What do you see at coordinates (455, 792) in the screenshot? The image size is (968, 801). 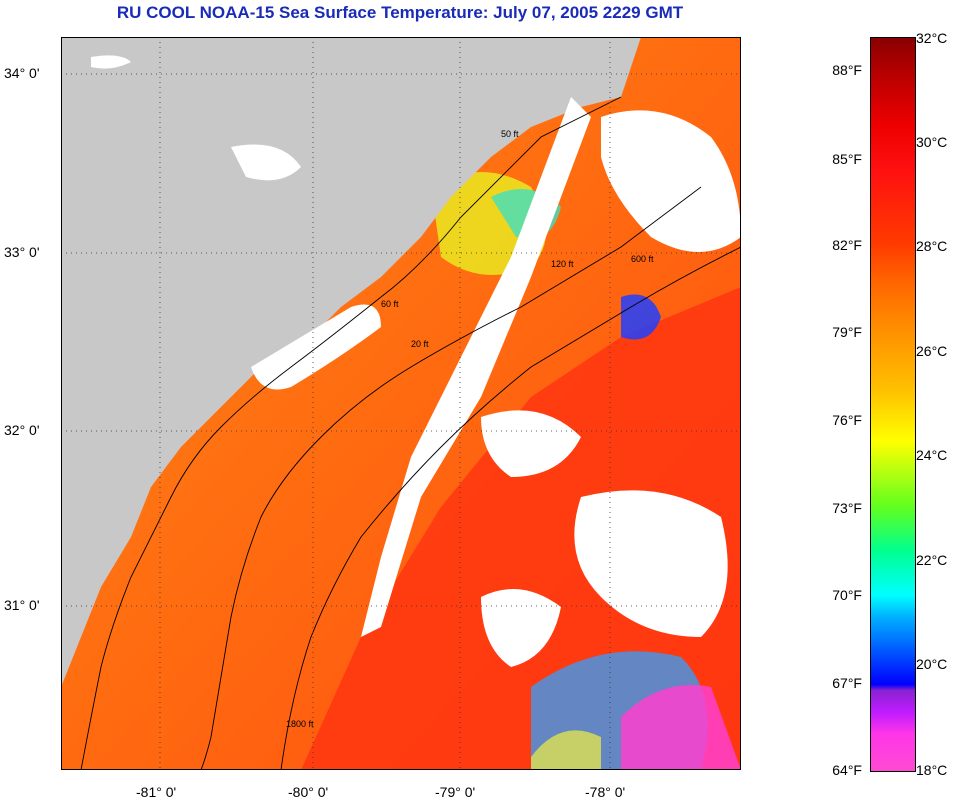 I see `lon-label-79: -79° 0'` at bounding box center [455, 792].